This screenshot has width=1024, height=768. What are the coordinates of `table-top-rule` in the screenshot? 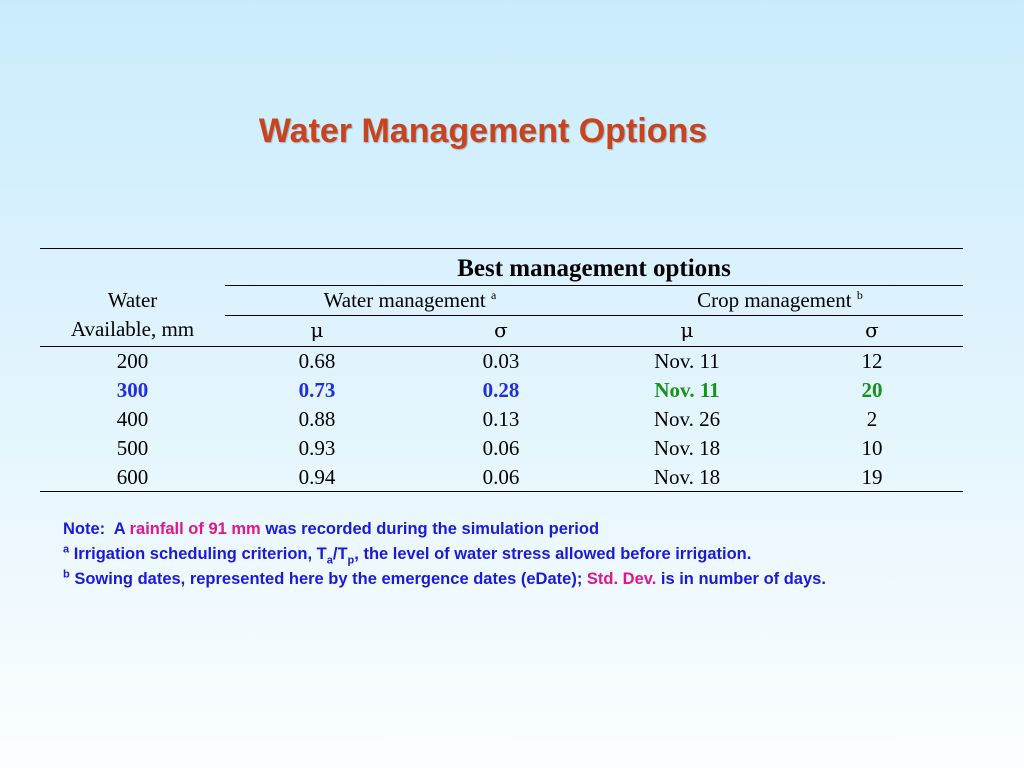 It's located at (501, 248).